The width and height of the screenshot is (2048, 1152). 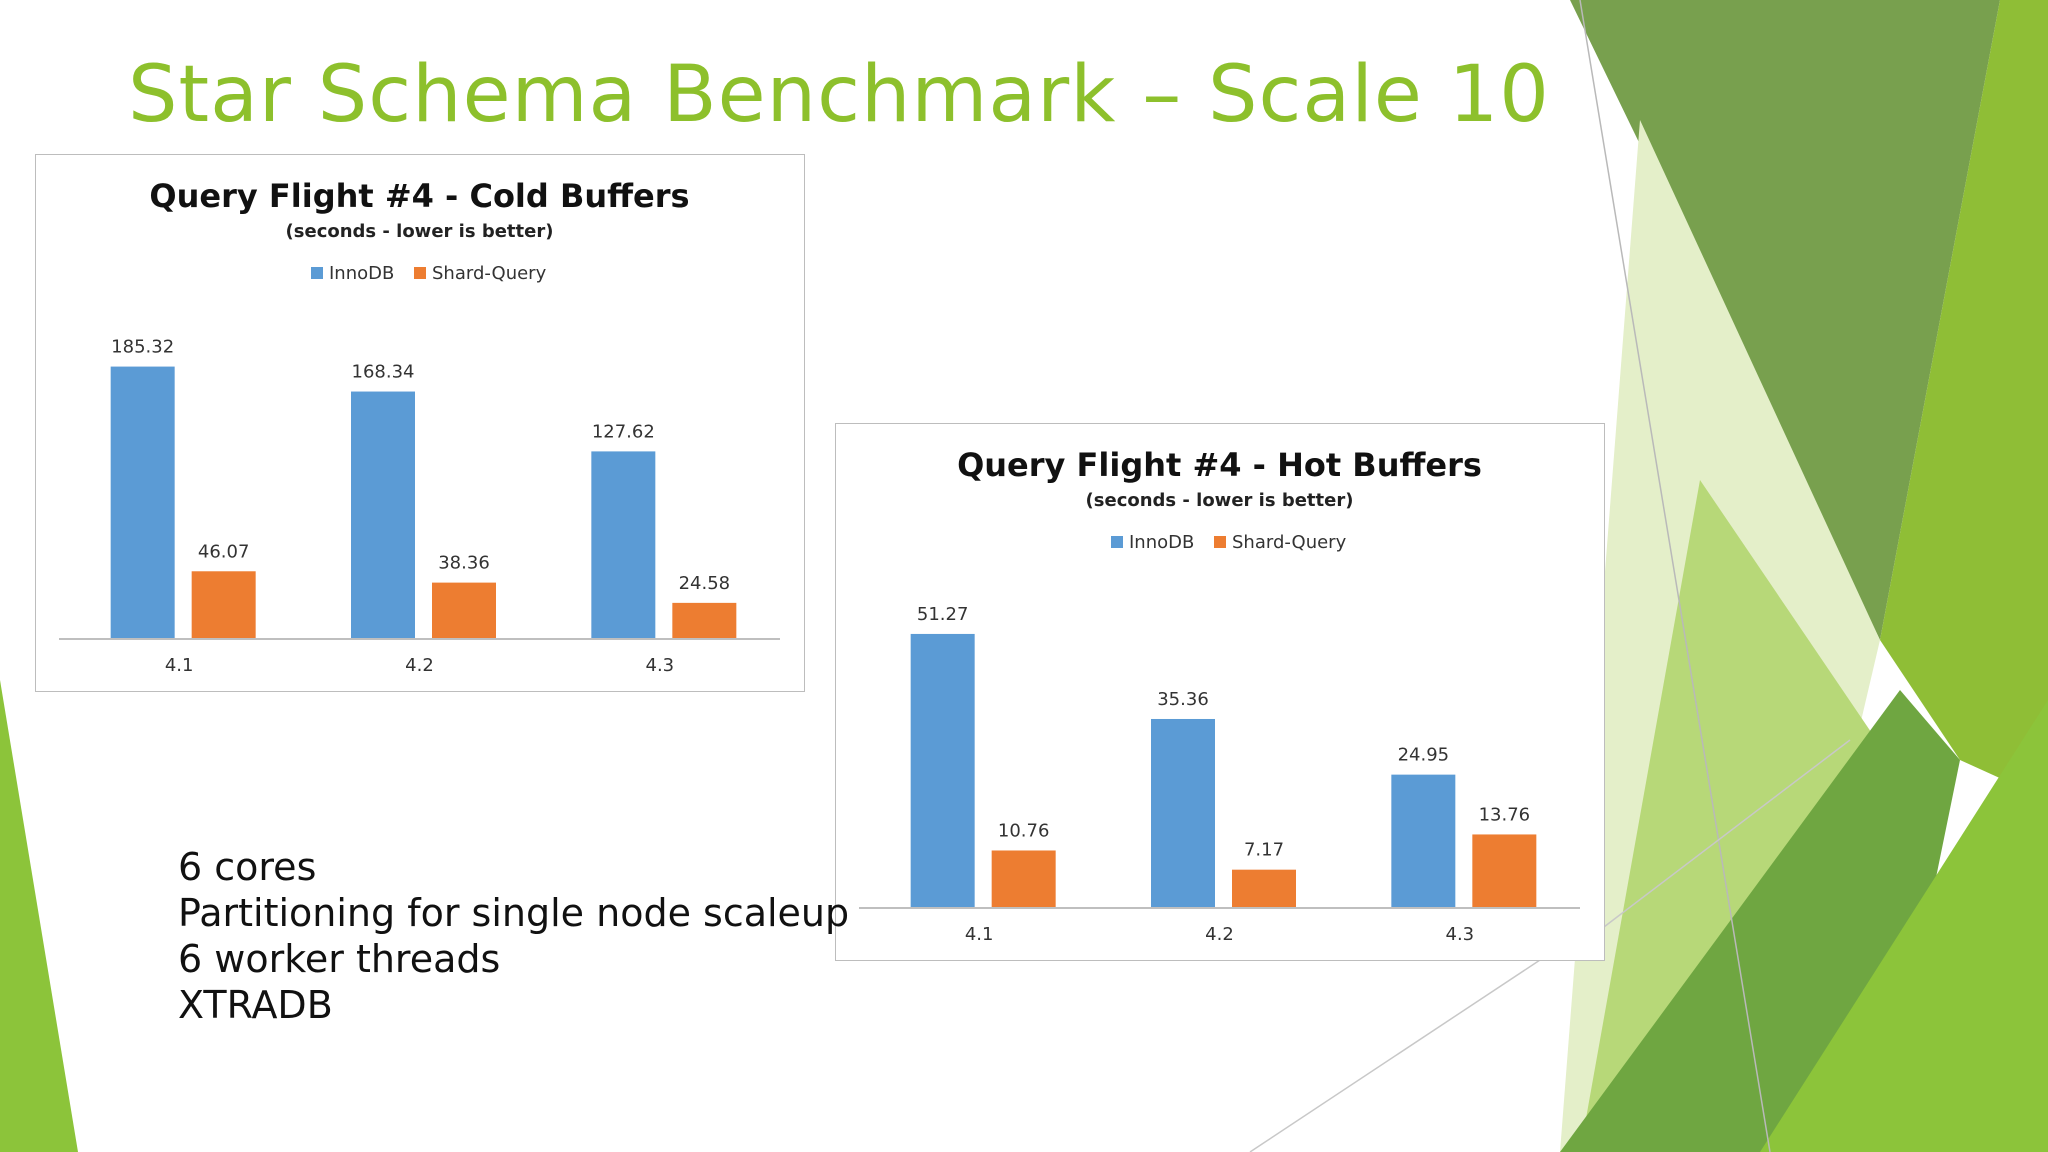 I want to click on note-partitioning: Partitioning for single node scaleup, so click(x=514, y=913).